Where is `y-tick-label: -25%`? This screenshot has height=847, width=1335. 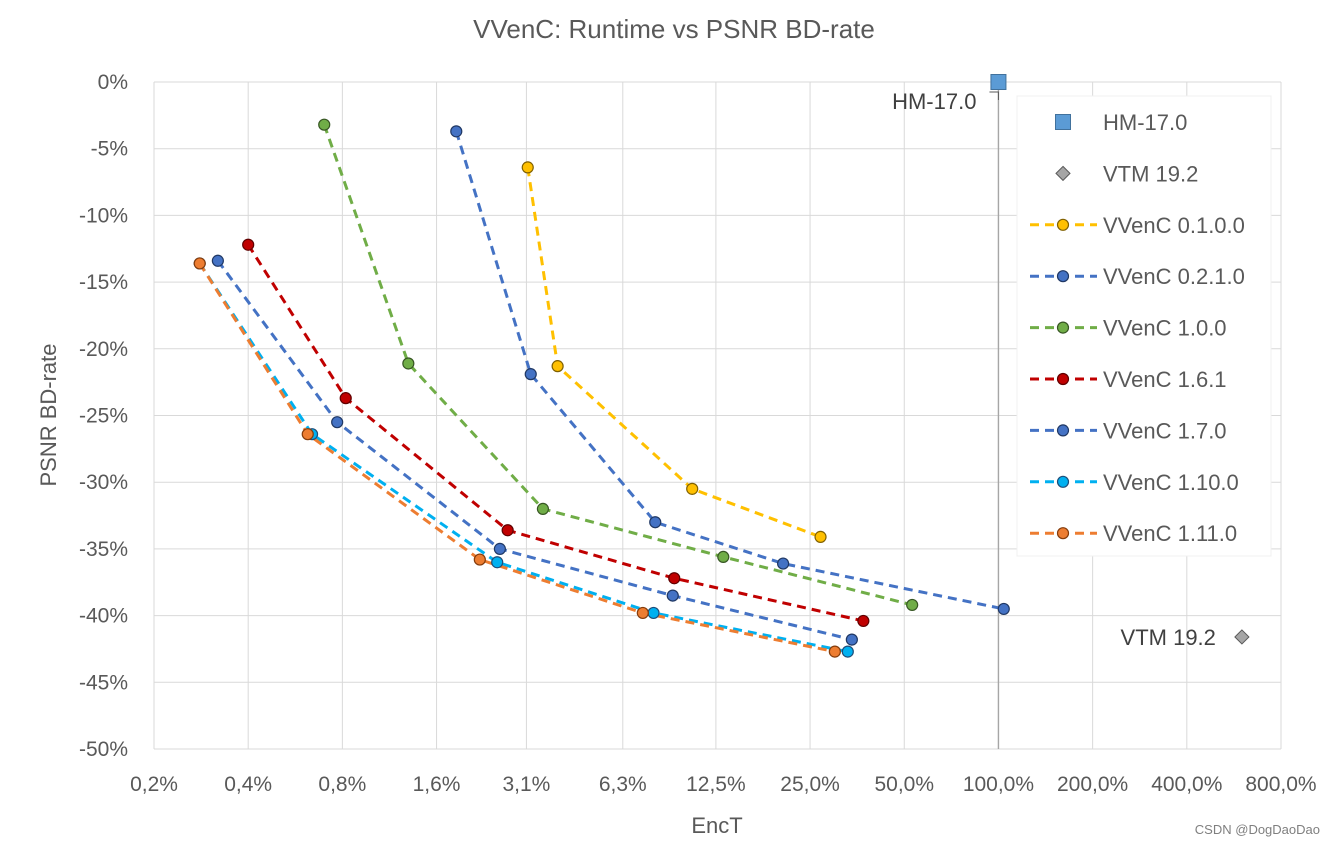
y-tick-label: -25% is located at coordinates (103, 416).